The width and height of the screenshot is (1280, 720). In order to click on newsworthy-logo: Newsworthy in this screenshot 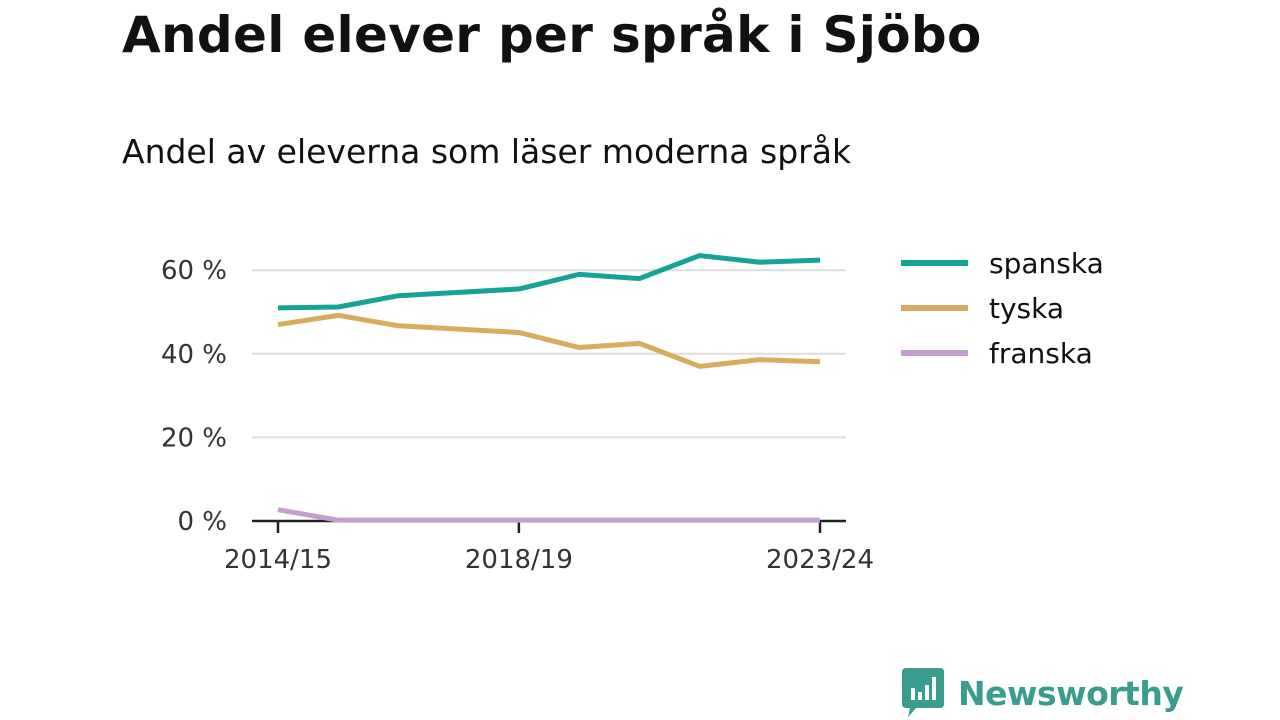, I will do `click(1043, 693)`.